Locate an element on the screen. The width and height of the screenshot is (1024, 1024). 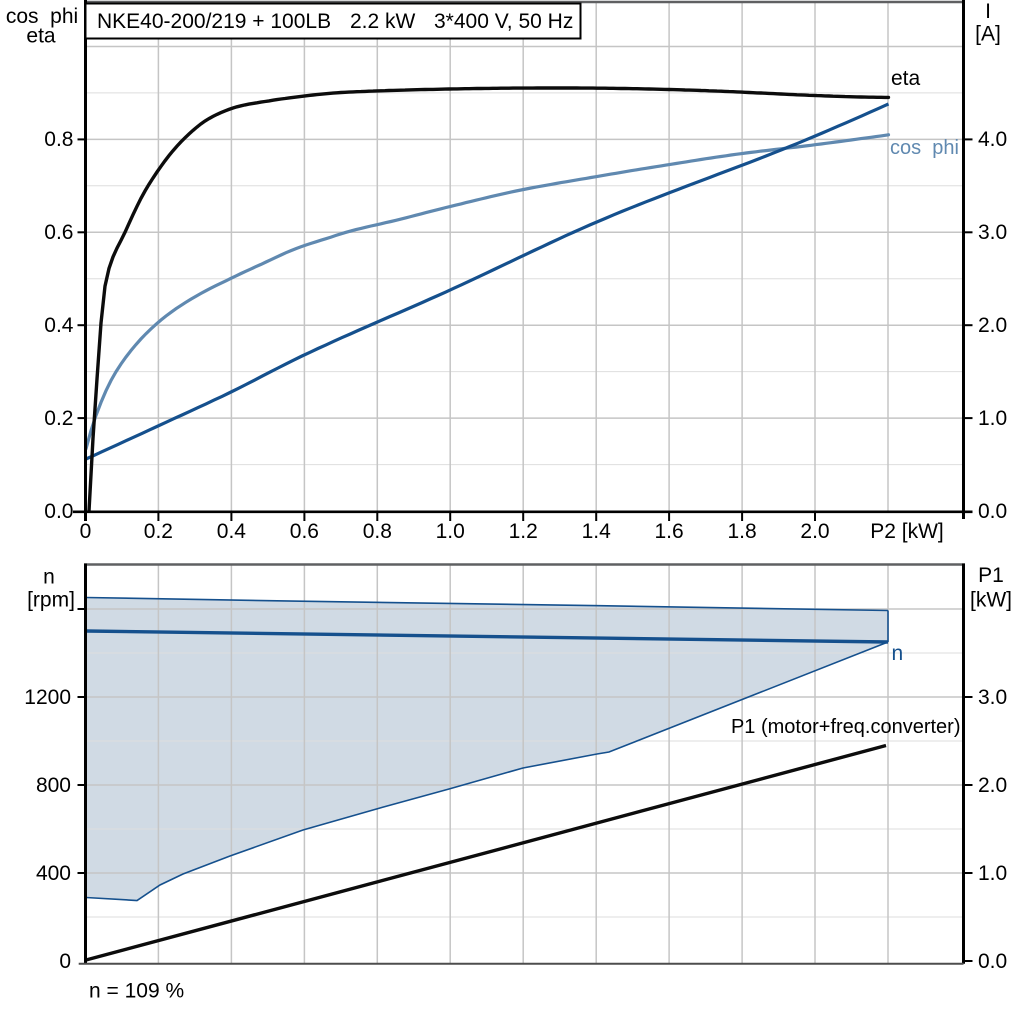
svg-text: n = 109 % is located at coordinates (136, 991).